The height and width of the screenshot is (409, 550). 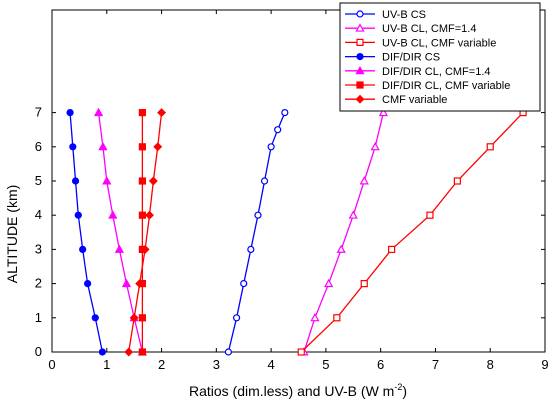 What do you see at coordinates (38, 146) in the screenshot?
I see `y-tick-label: 6` at bounding box center [38, 146].